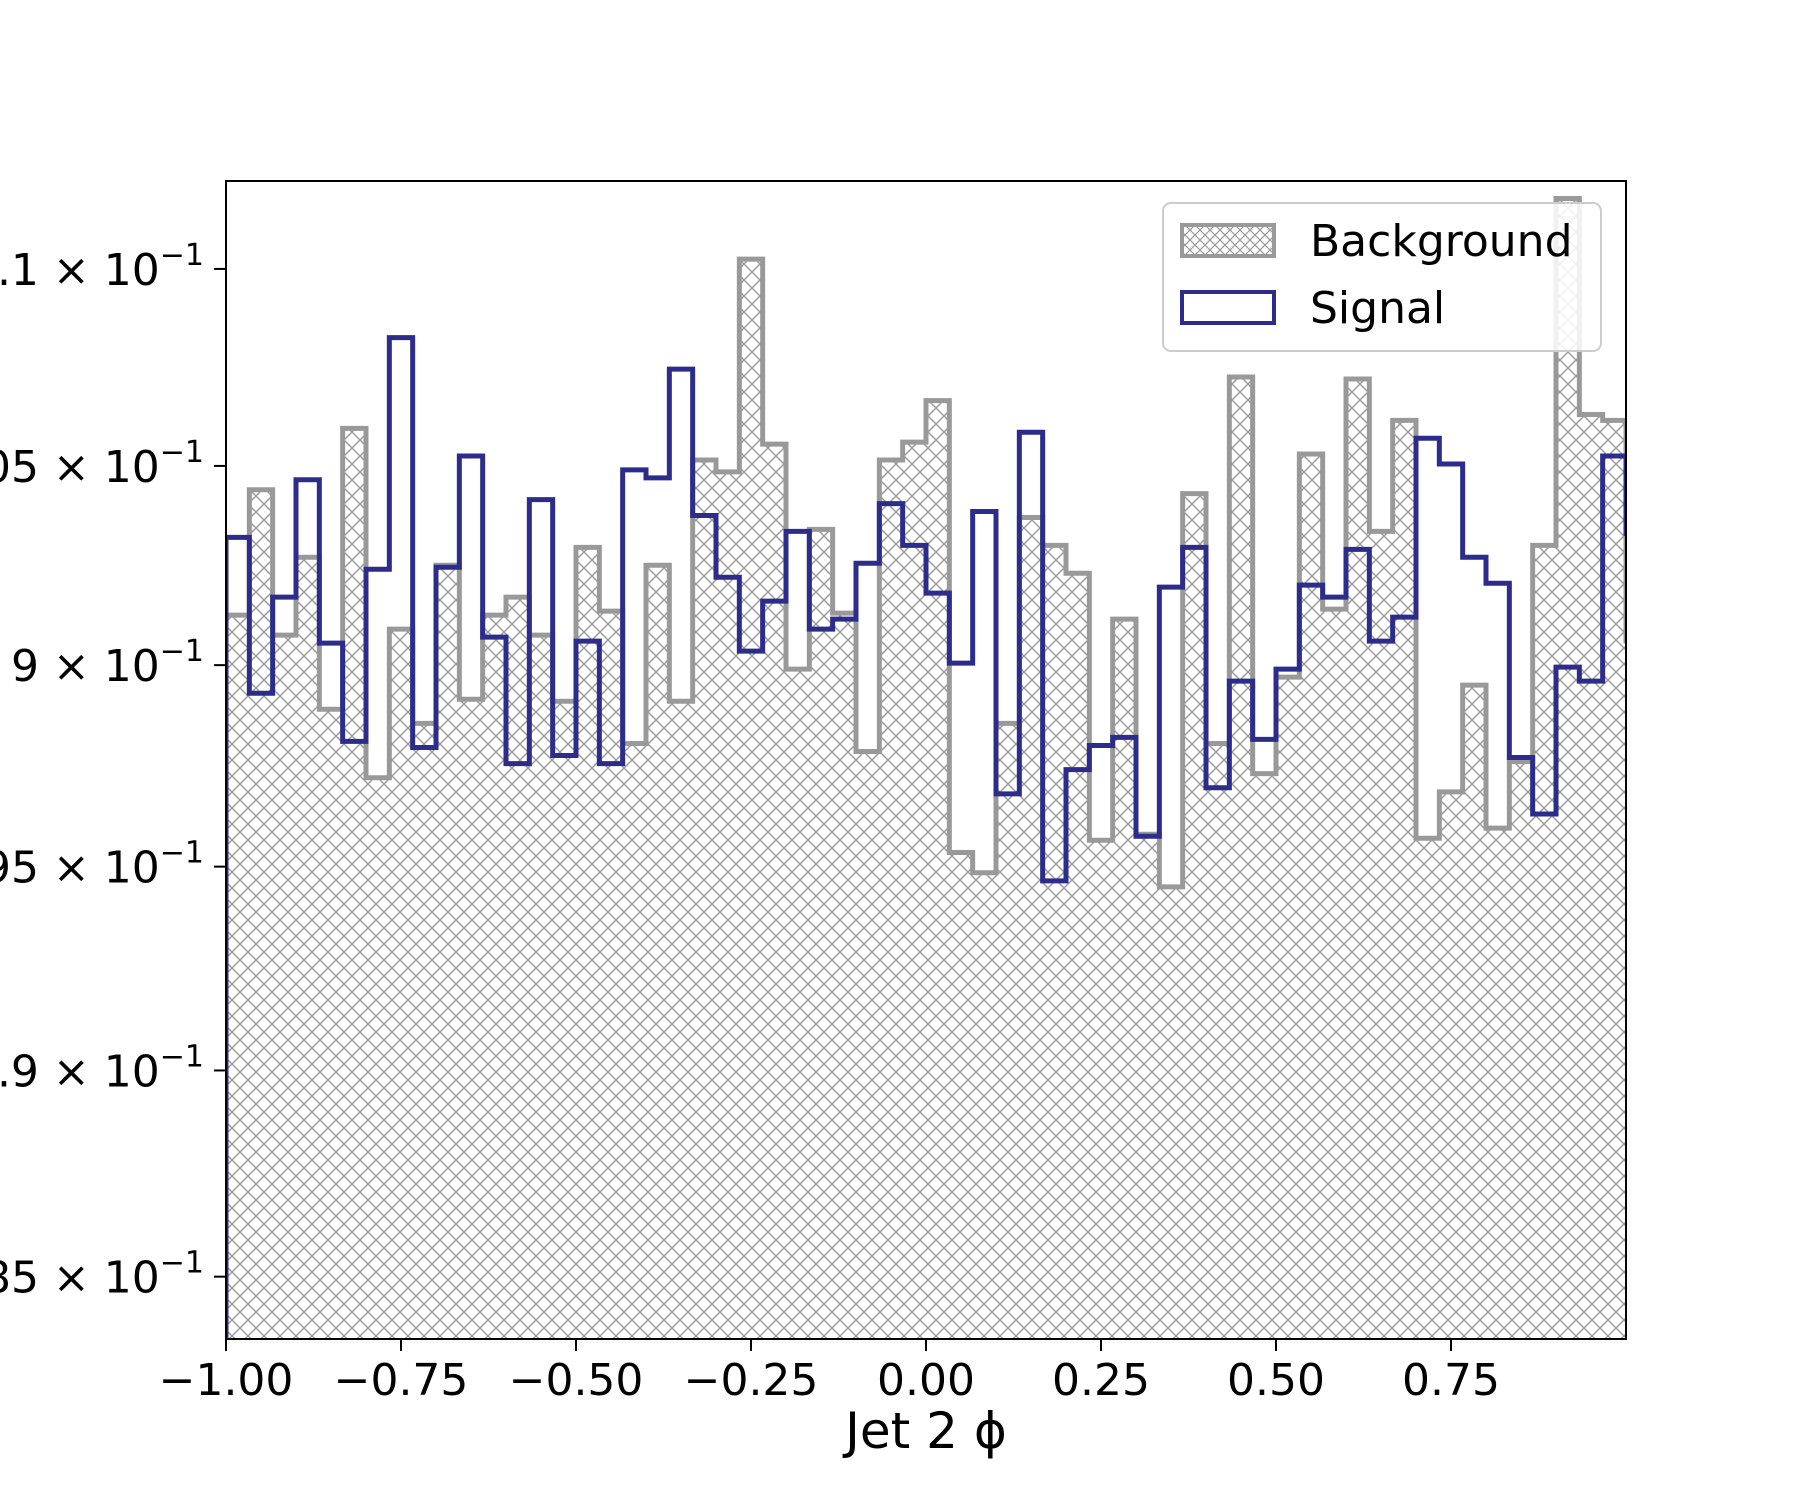  Describe the element at coordinates (1276, 1380) in the screenshot. I see `x-tick-label: 0.50` at that location.